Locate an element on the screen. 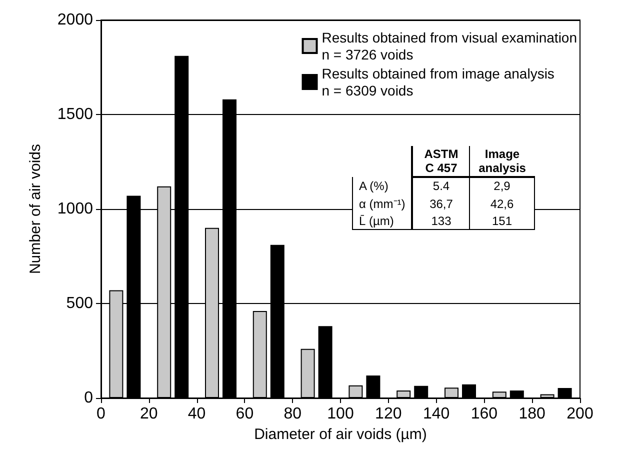 The width and height of the screenshot is (626, 458). x-tick-label: 80 is located at coordinates (293, 414).